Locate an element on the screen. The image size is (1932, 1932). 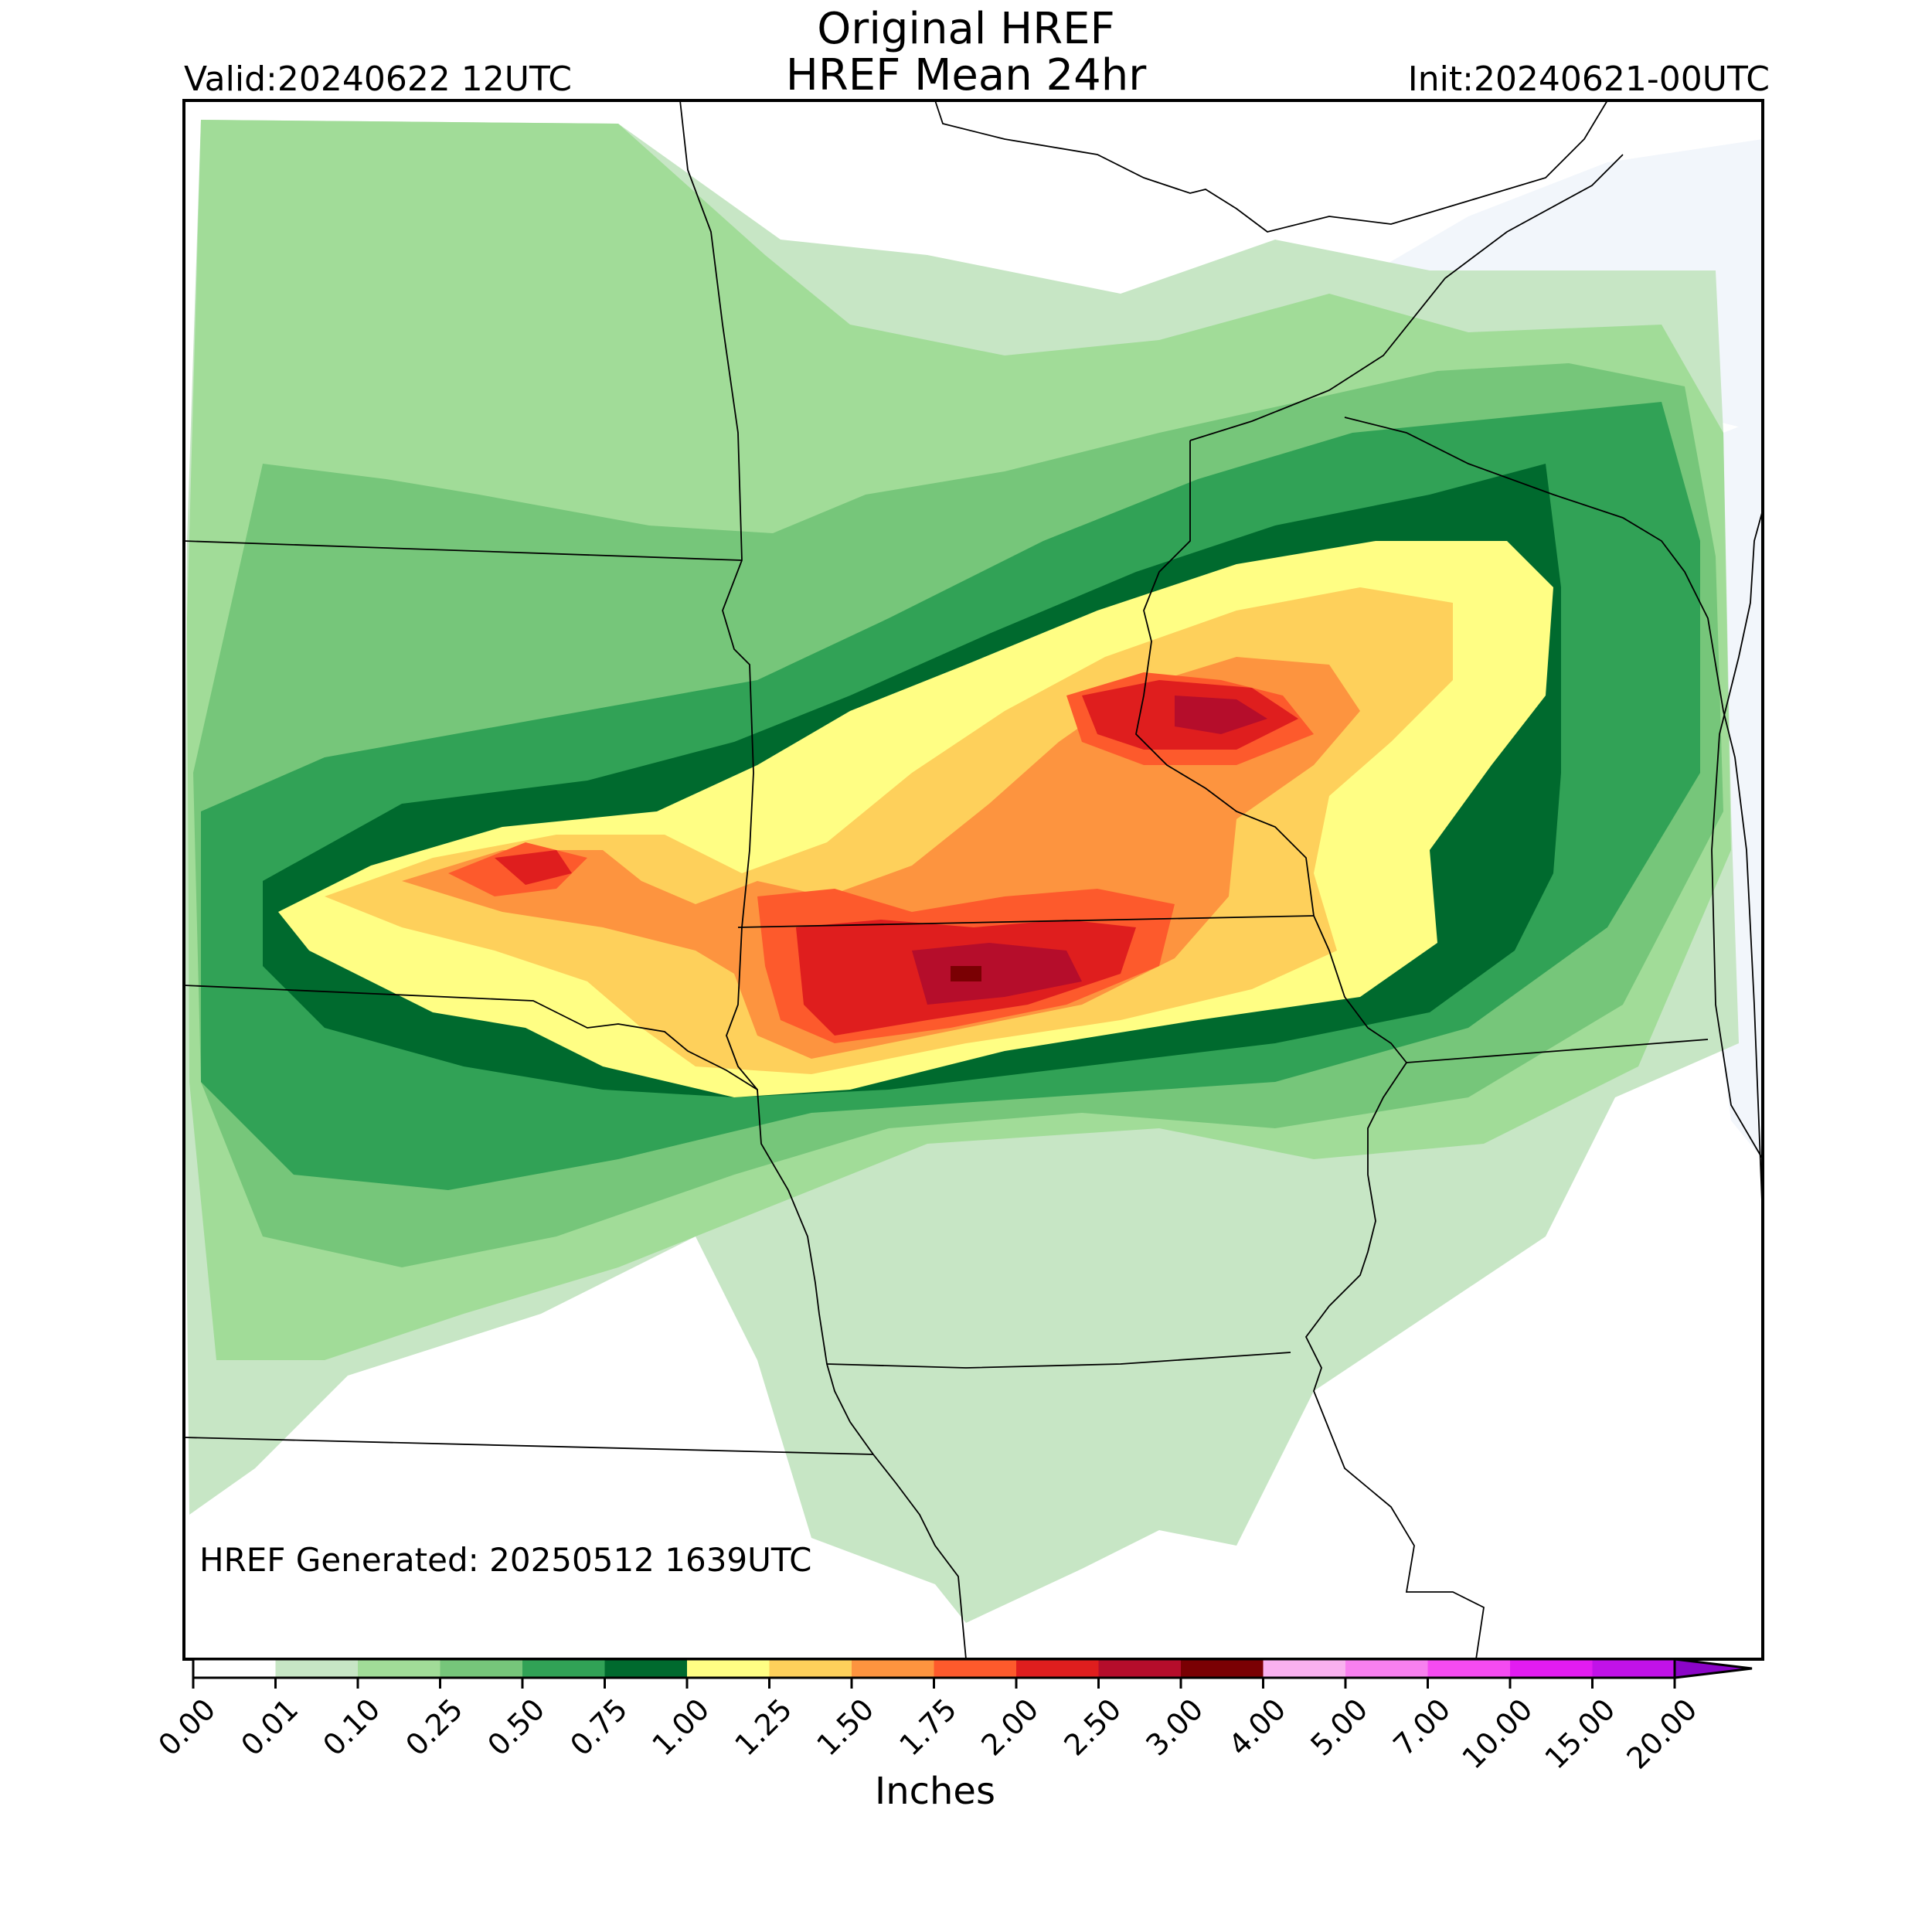
colorbar-cells is located at coordinates (934, 1669).